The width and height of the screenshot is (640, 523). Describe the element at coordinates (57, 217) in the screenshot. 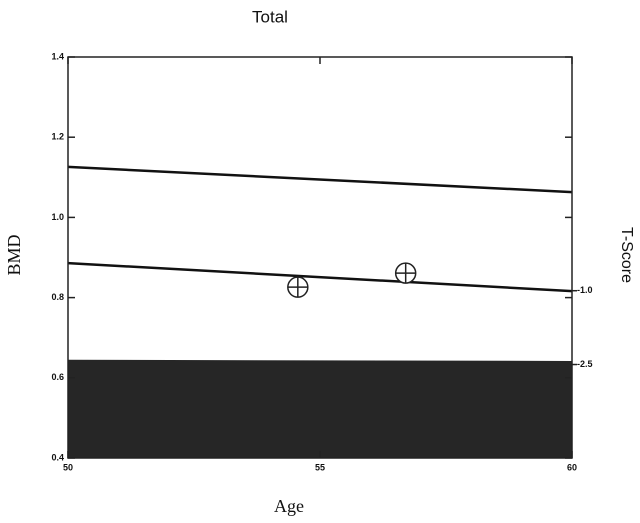

I see `y-tick-label: 1.0` at that location.